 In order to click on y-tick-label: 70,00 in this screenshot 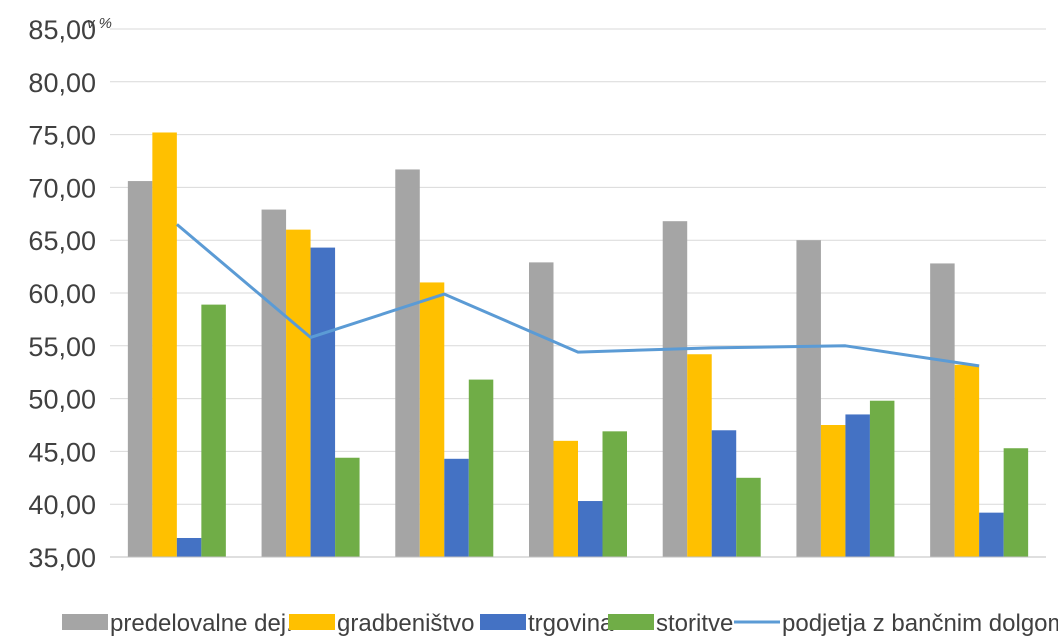, I will do `click(62, 188)`.